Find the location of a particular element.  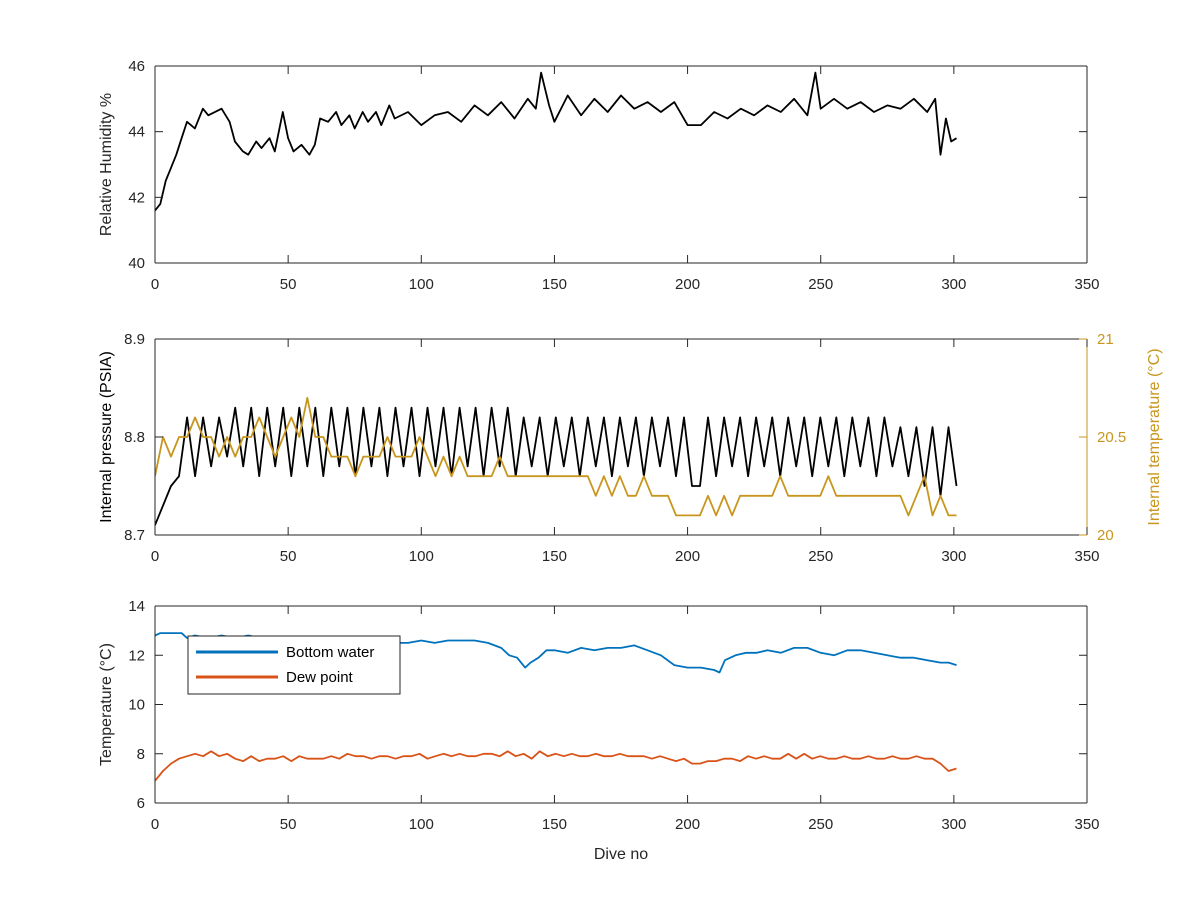

internal-temperature-line is located at coordinates (556, 456).